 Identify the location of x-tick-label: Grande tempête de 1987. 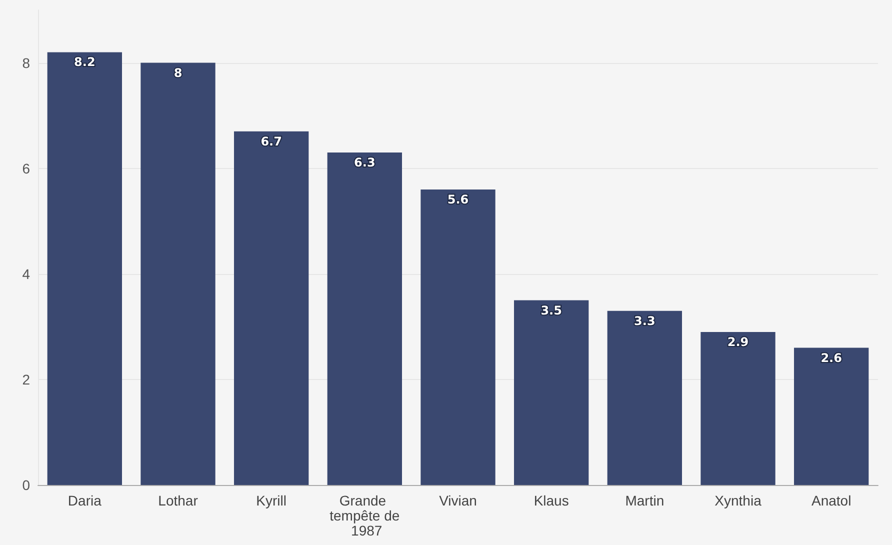
(365, 515).